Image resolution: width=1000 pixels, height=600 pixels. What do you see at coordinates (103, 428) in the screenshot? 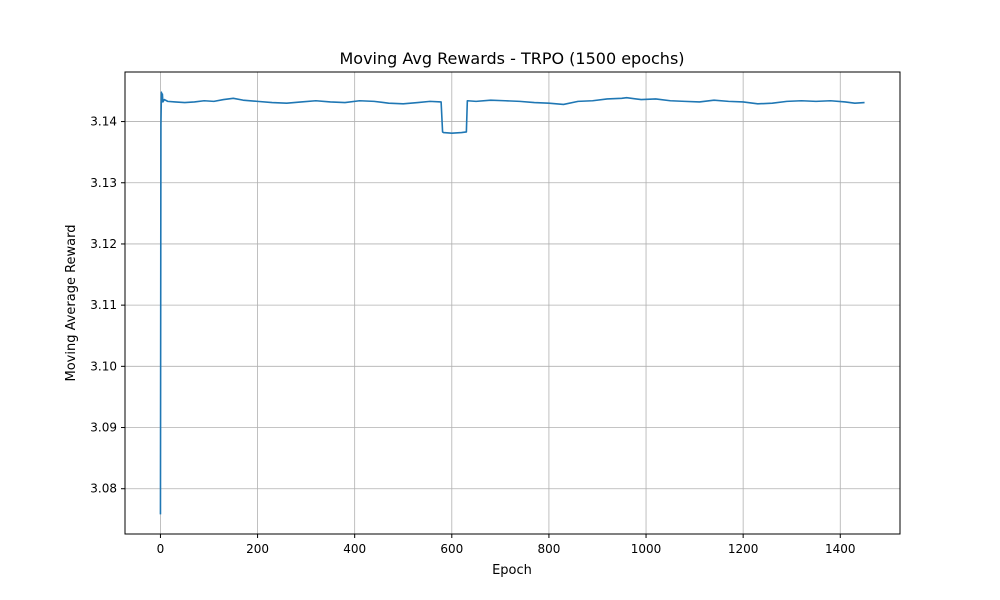
I see `y-tick-label: 3.09` at bounding box center [103, 428].